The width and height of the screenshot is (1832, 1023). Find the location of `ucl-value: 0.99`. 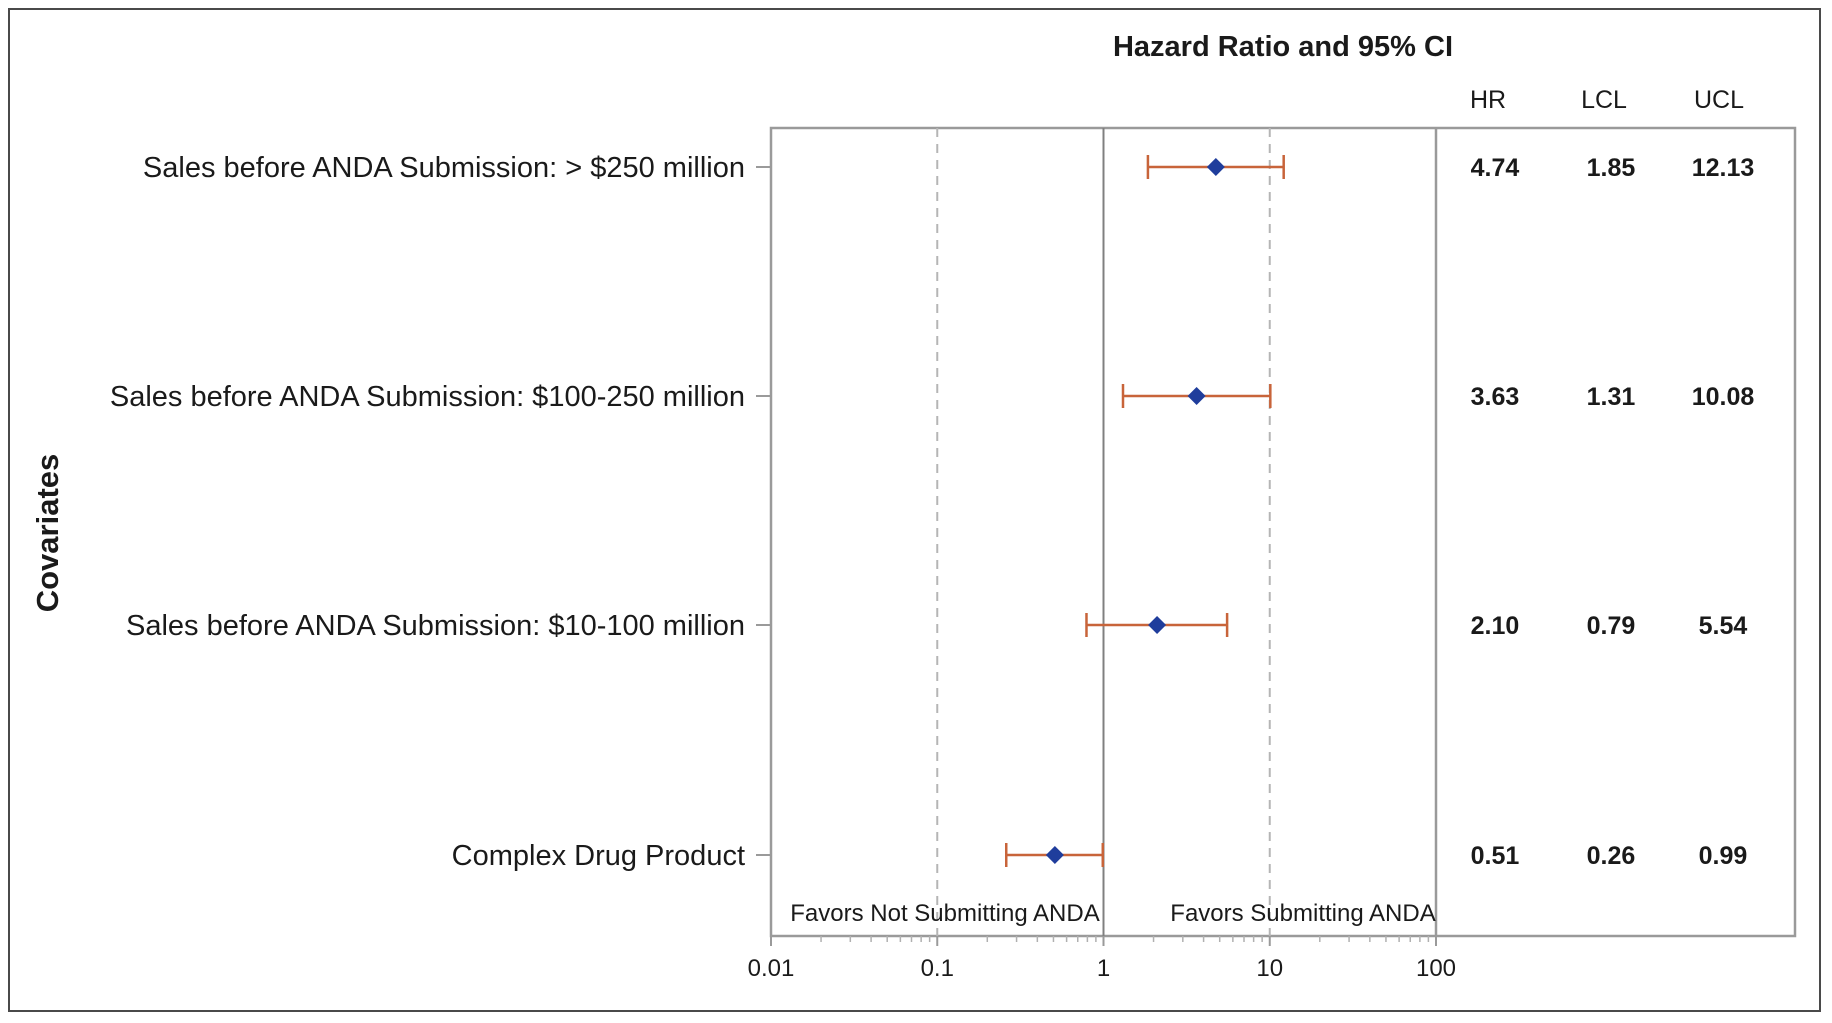

ucl-value: 0.99 is located at coordinates (1723, 856).